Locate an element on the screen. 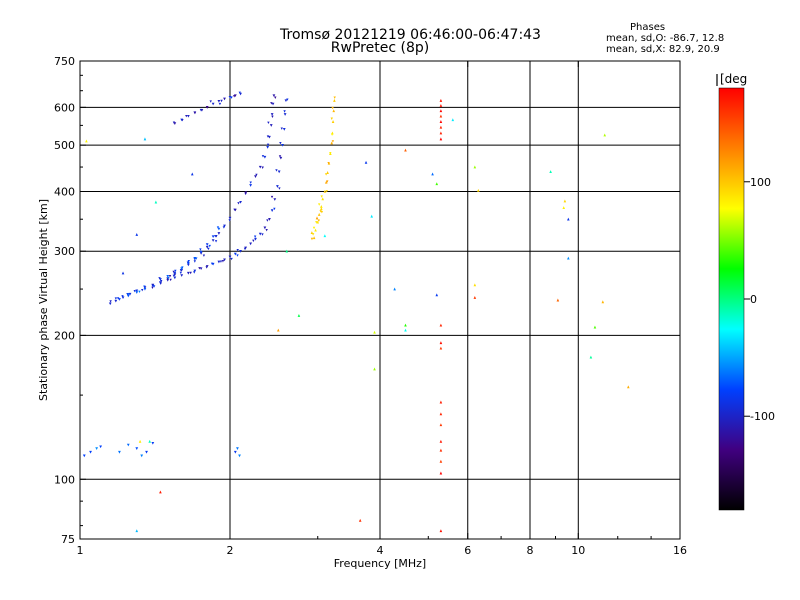  x-axis-label: Frequency [MHz] is located at coordinates (380, 563).